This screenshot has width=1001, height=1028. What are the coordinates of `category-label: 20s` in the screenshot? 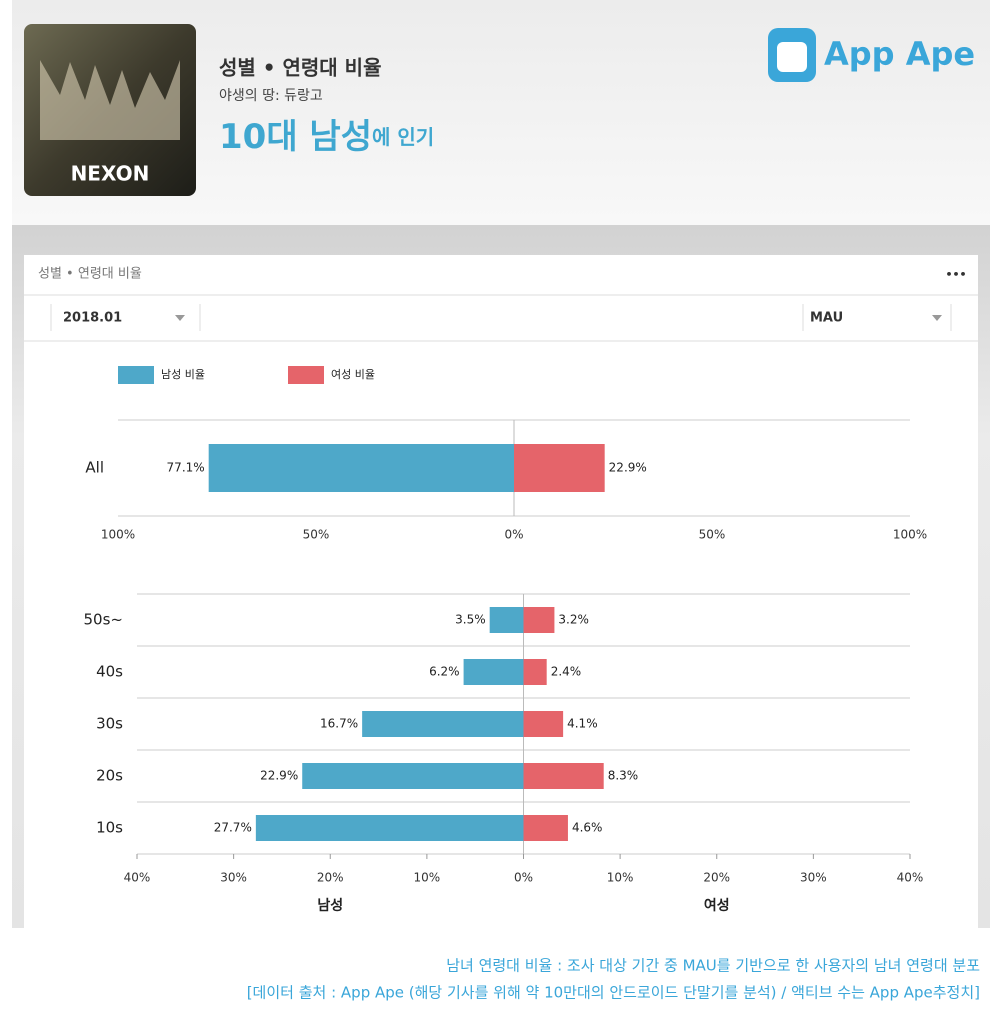 It's located at (109, 776).